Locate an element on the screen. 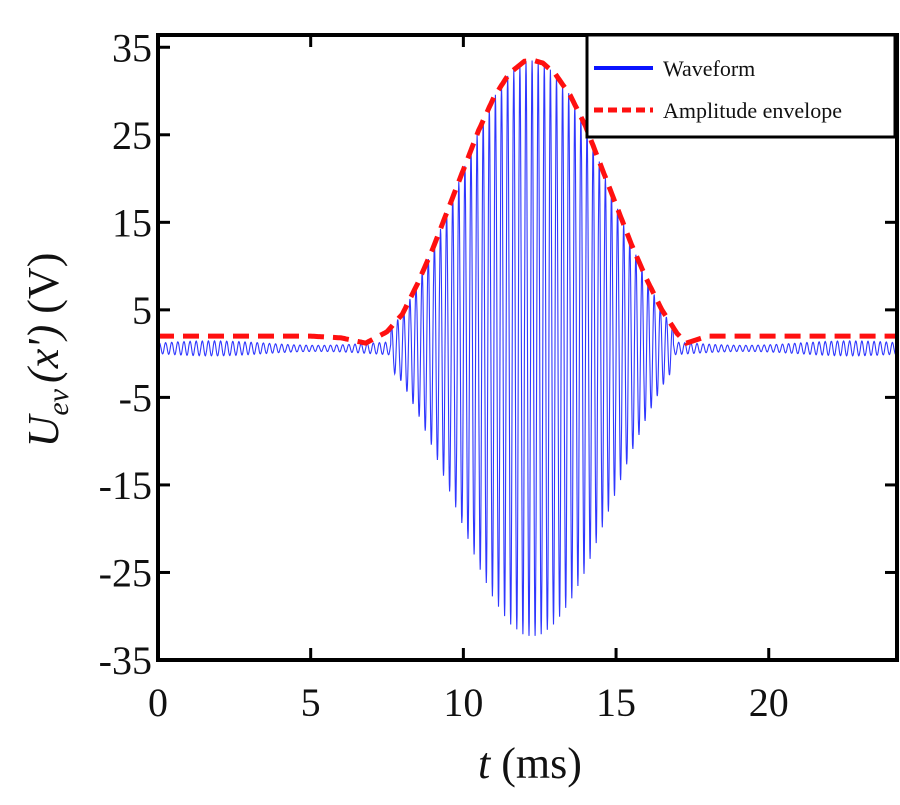 The height and width of the screenshot is (805, 900). y-axis-label: Uev(x') (V) is located at coordinates (47, 350).